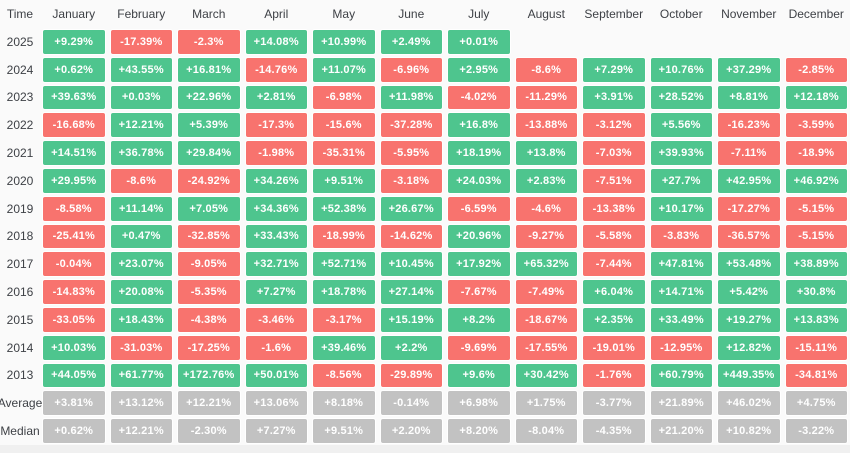 This screenshot has width=850, height=453. What do you see at coordinates (142, 181) in the screenshot?
I see `cell-2020-february: -8.6%` at bounding box center [142, 181].